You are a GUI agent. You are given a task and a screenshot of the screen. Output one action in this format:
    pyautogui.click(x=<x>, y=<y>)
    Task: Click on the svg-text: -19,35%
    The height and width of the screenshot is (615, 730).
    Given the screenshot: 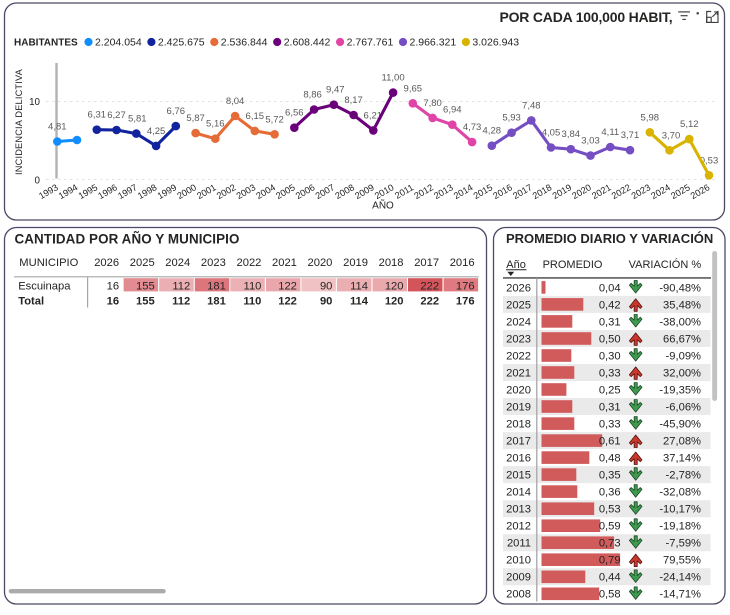 What is the action you would take?
    pyautogui.click(x=680, y=390)
    